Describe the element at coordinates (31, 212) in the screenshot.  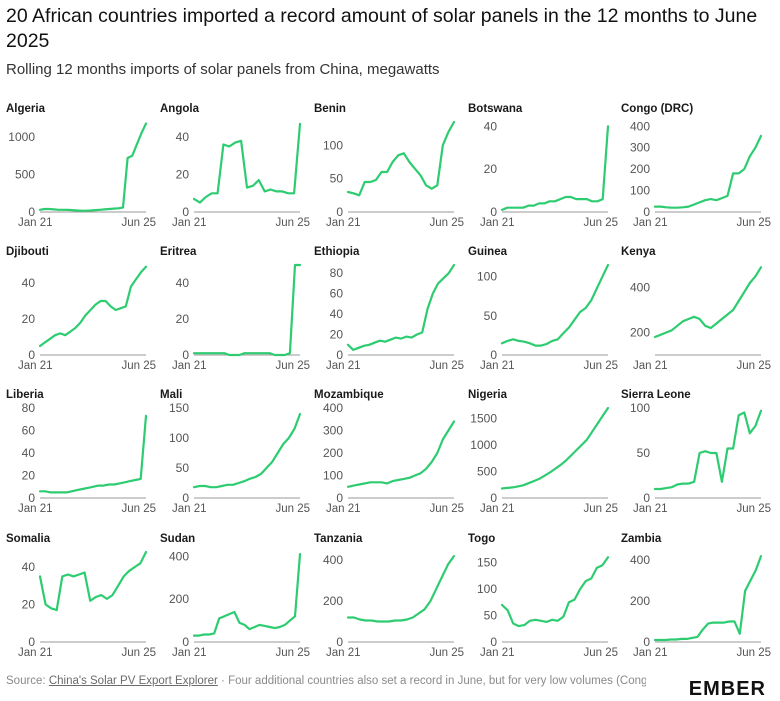
I see `y-tick-label-algeria: 0` at that location.